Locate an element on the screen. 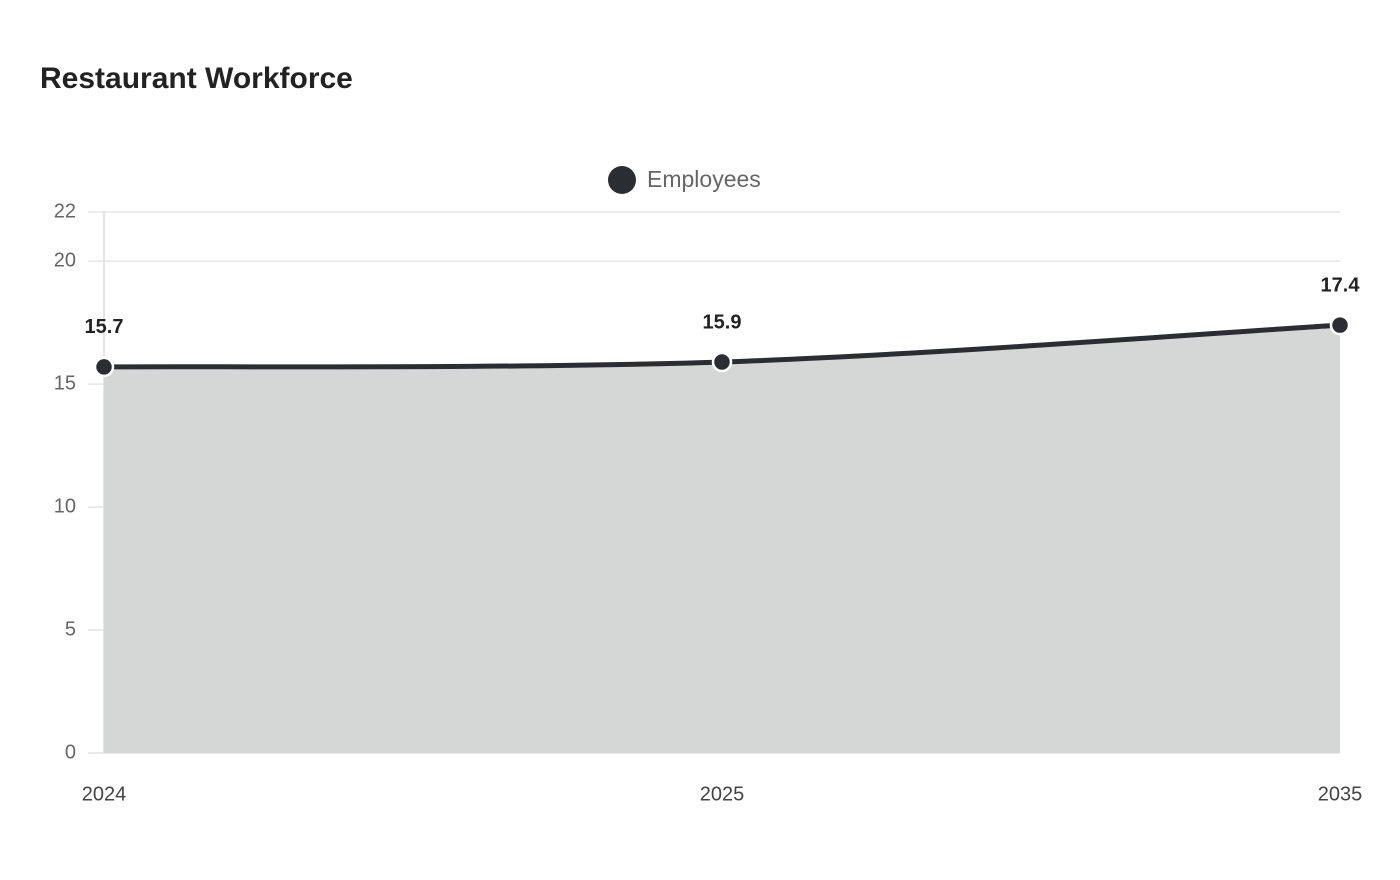  chart-title: Restaurant Workforce is located at coordinates (196, 78).